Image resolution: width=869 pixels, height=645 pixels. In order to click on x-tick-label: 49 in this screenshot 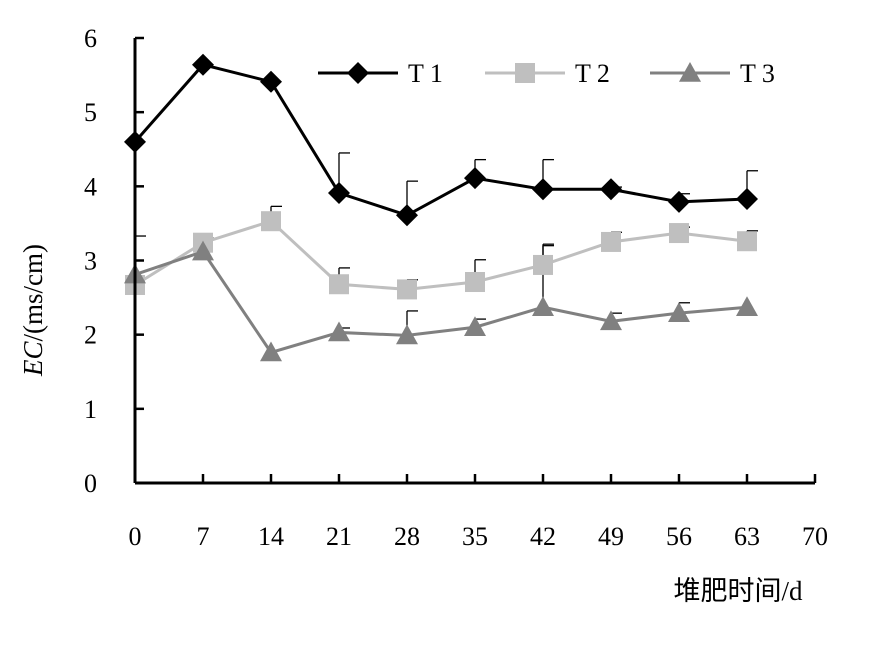, I will do `click(611, 536)`.